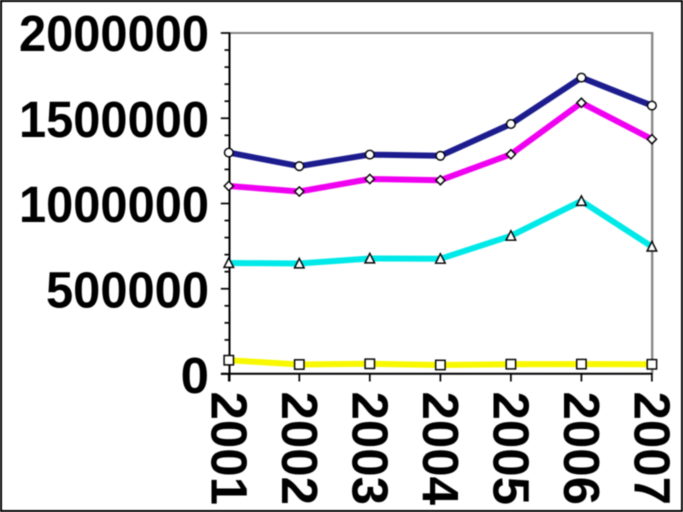  What do you see at coordinates (114, 204) in the screenshot?
I see `svg-text: 1000000` at bounding box center [114, 204].